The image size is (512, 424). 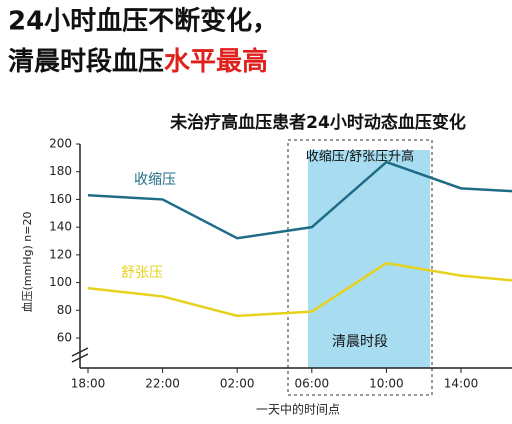 I want to click on y-tick-label: 160, so click(x=60, y=199).